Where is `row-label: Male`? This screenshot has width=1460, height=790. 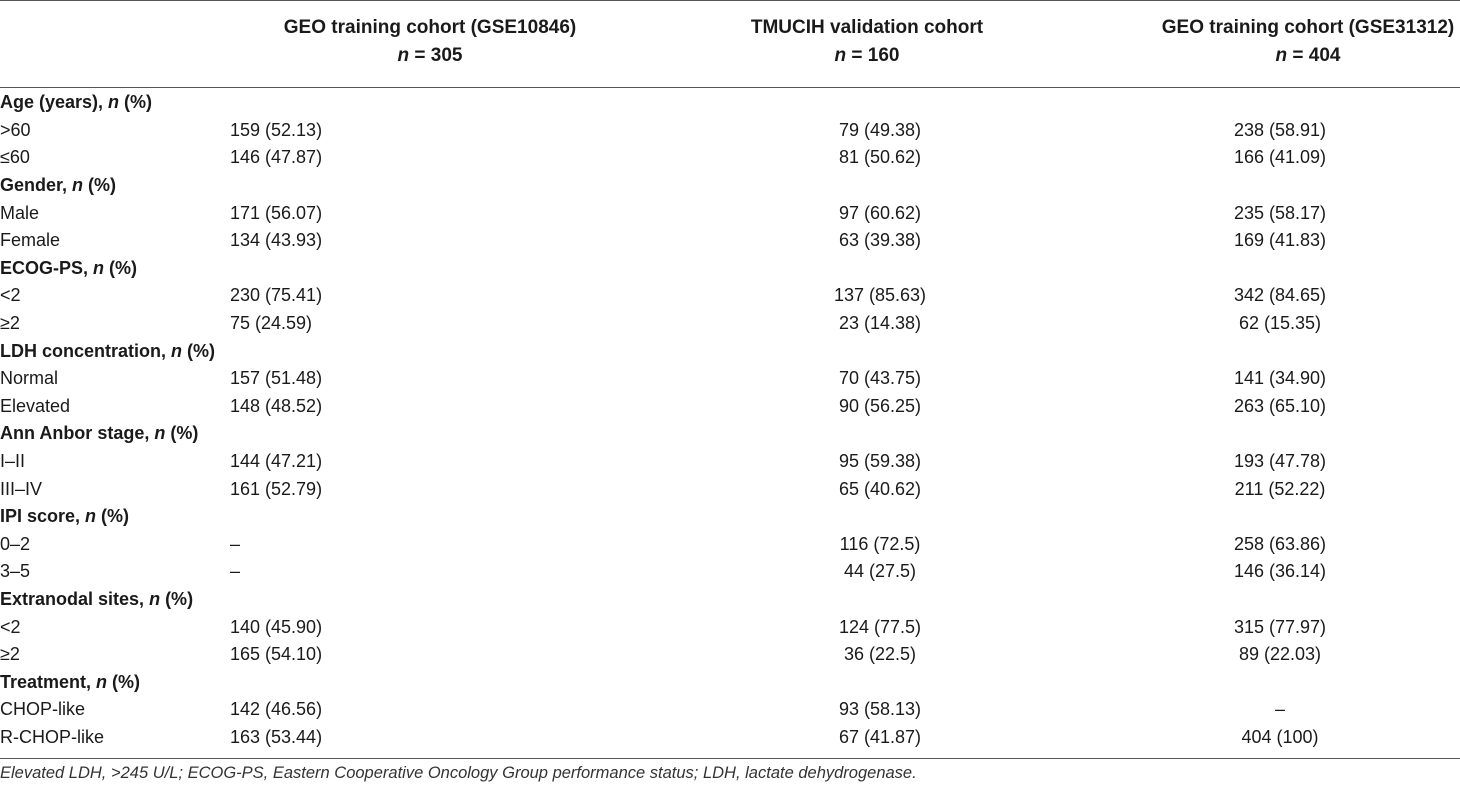
row-label: Male is located at coordinates (20, 212).